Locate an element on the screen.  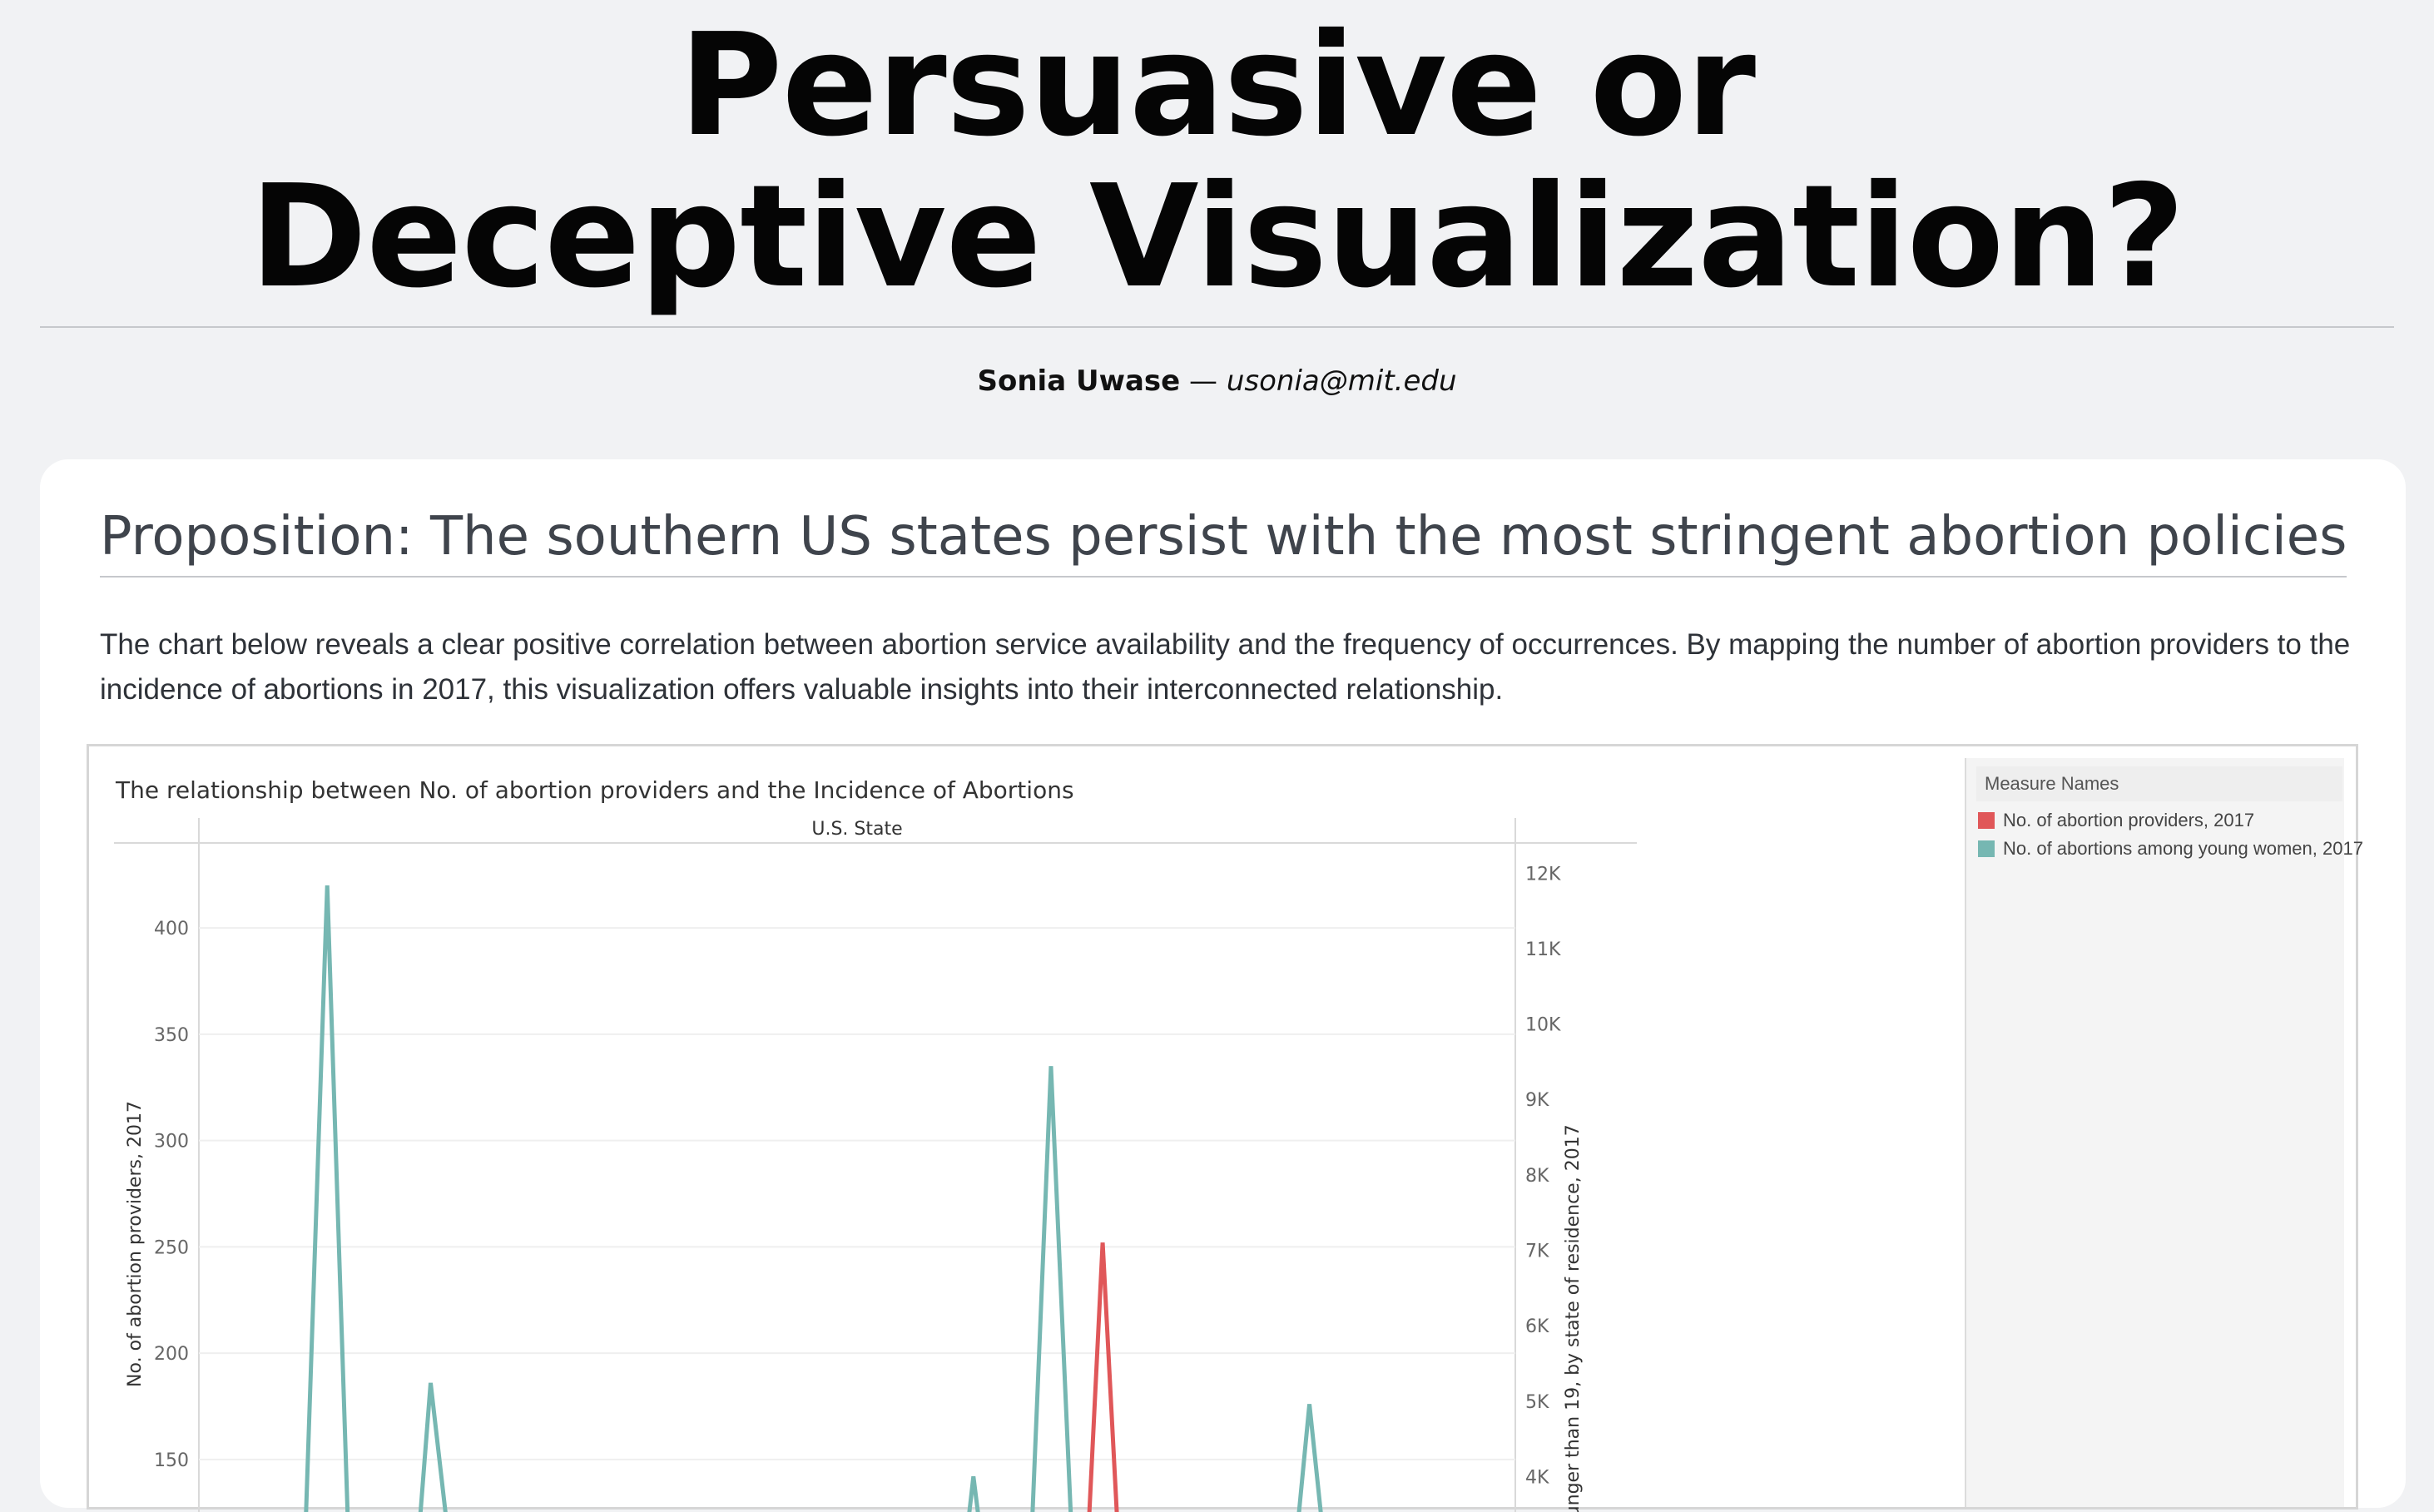
y-right-tick-label: 4K is located at coordinates (1537, 1477).